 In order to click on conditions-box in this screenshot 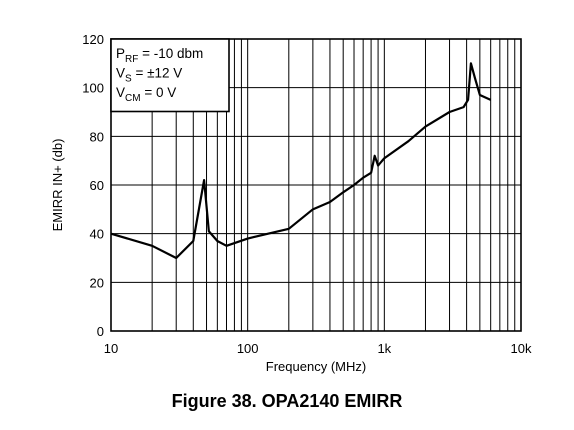, I will do `click(170, 75)`.